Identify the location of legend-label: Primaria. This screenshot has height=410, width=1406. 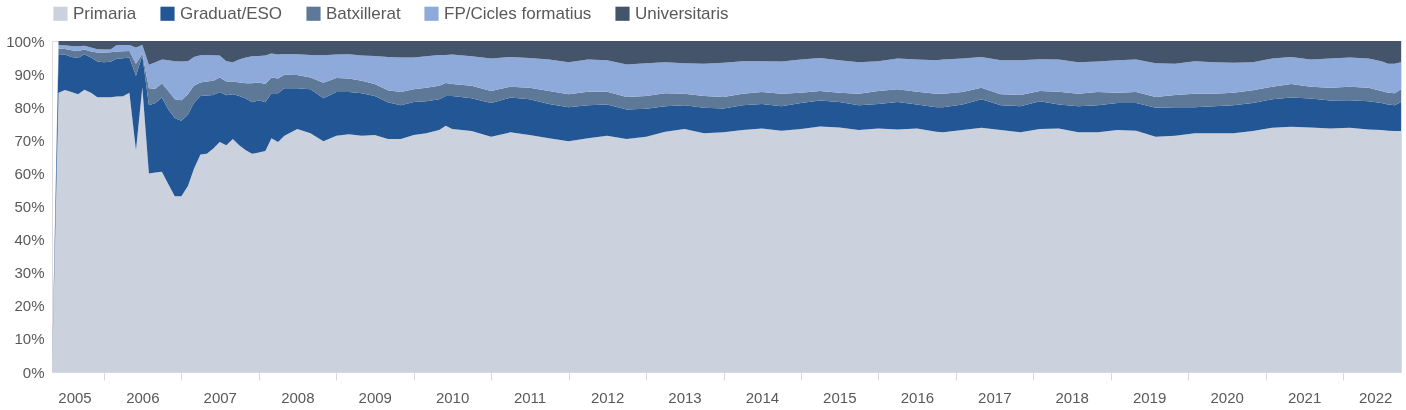
(105, 13).